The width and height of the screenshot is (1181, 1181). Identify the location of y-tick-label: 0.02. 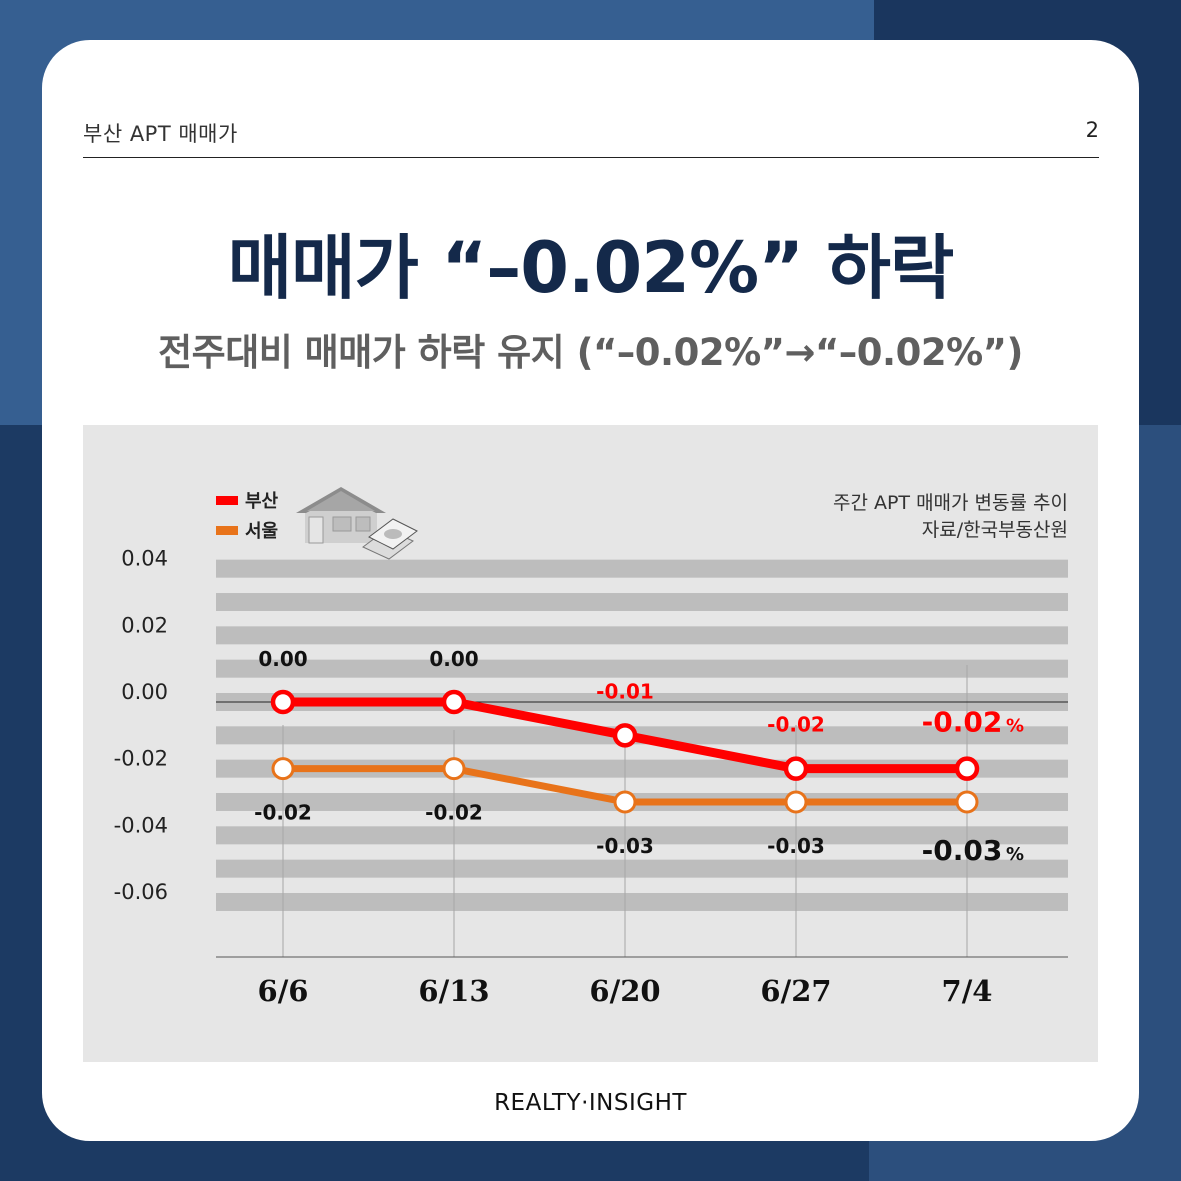
(144, 625).